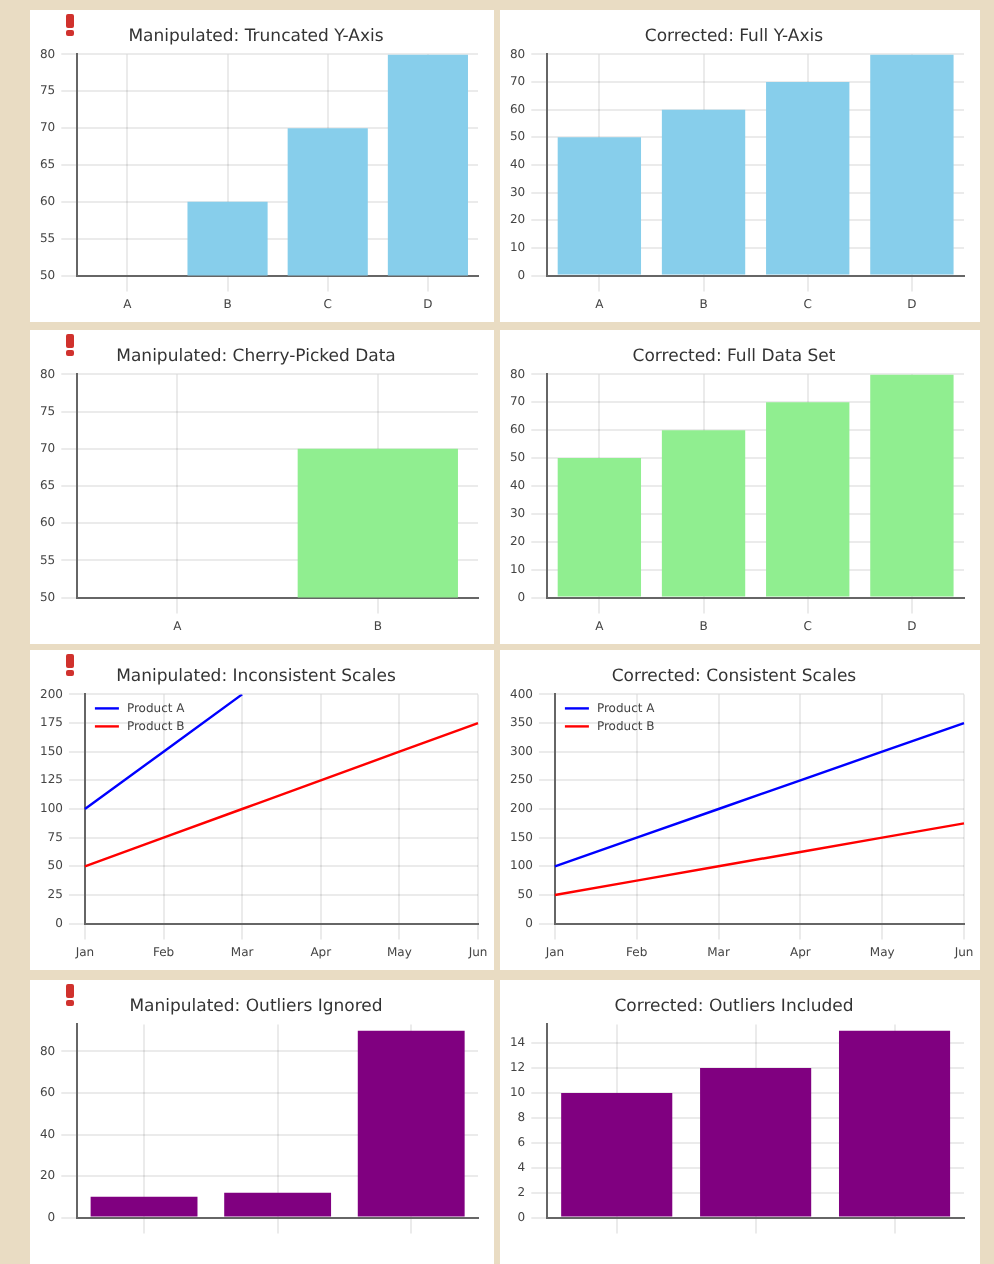 This screenshot has height=1264, width=994. I want to click on chart-title: Manipulated: Outliers Ignored, so click(256, 1006).